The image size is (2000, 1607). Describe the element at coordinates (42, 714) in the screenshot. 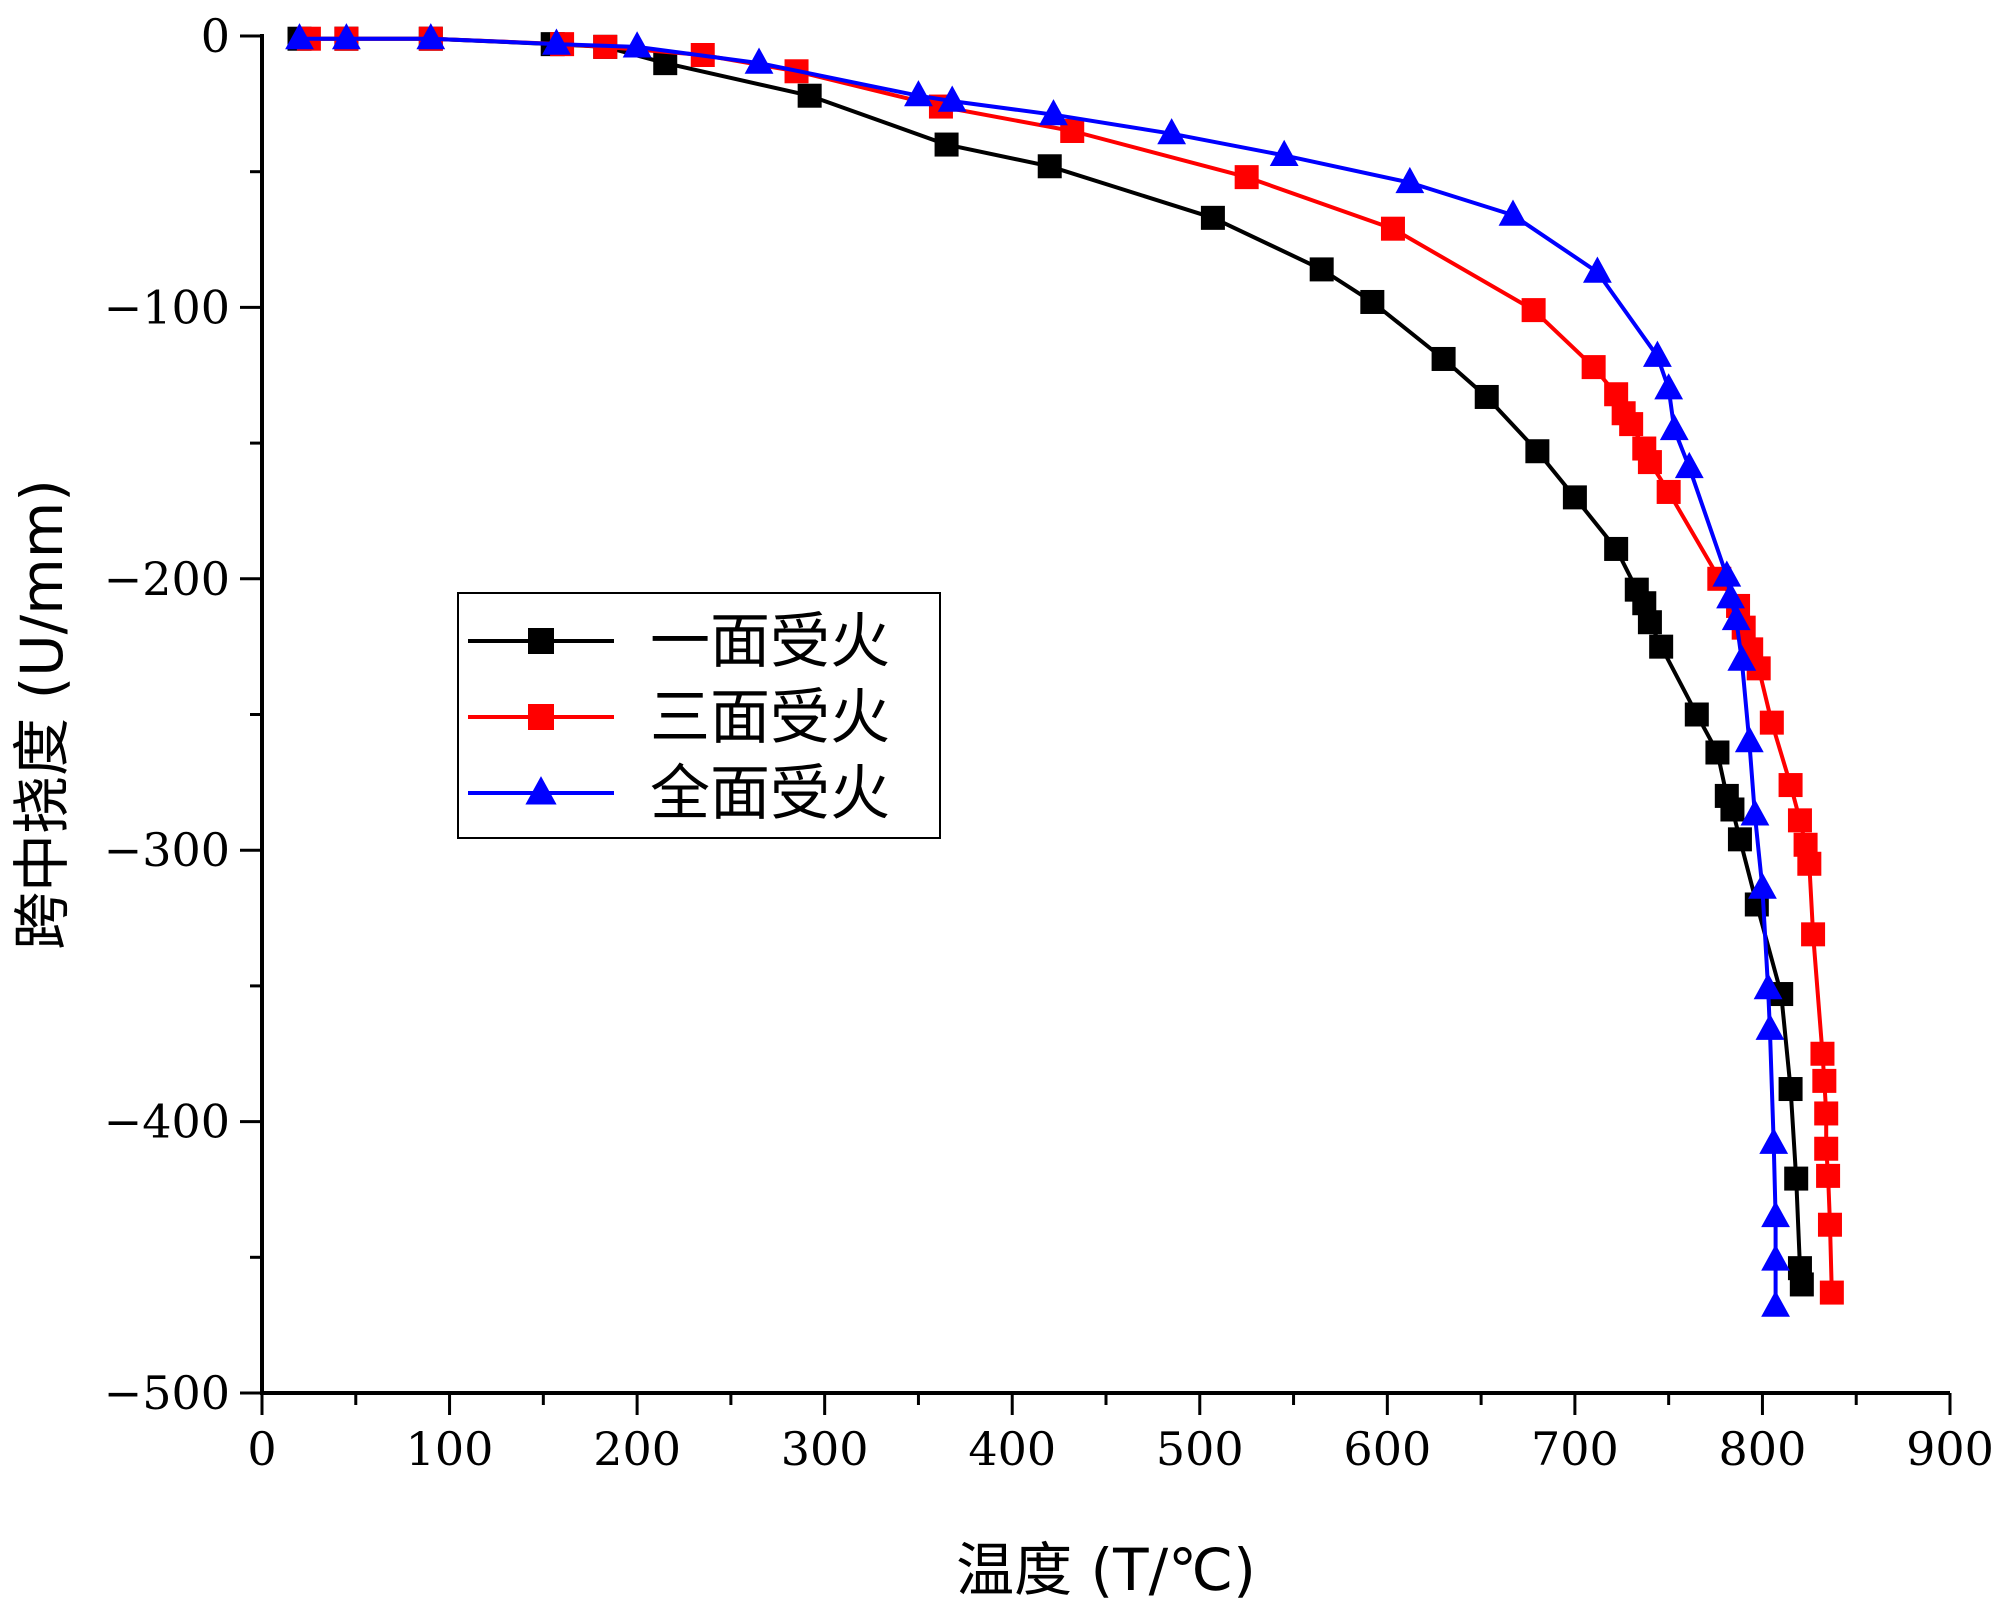

I see `y-axis-title: 跨中挠度 (U/mm)` at that location.